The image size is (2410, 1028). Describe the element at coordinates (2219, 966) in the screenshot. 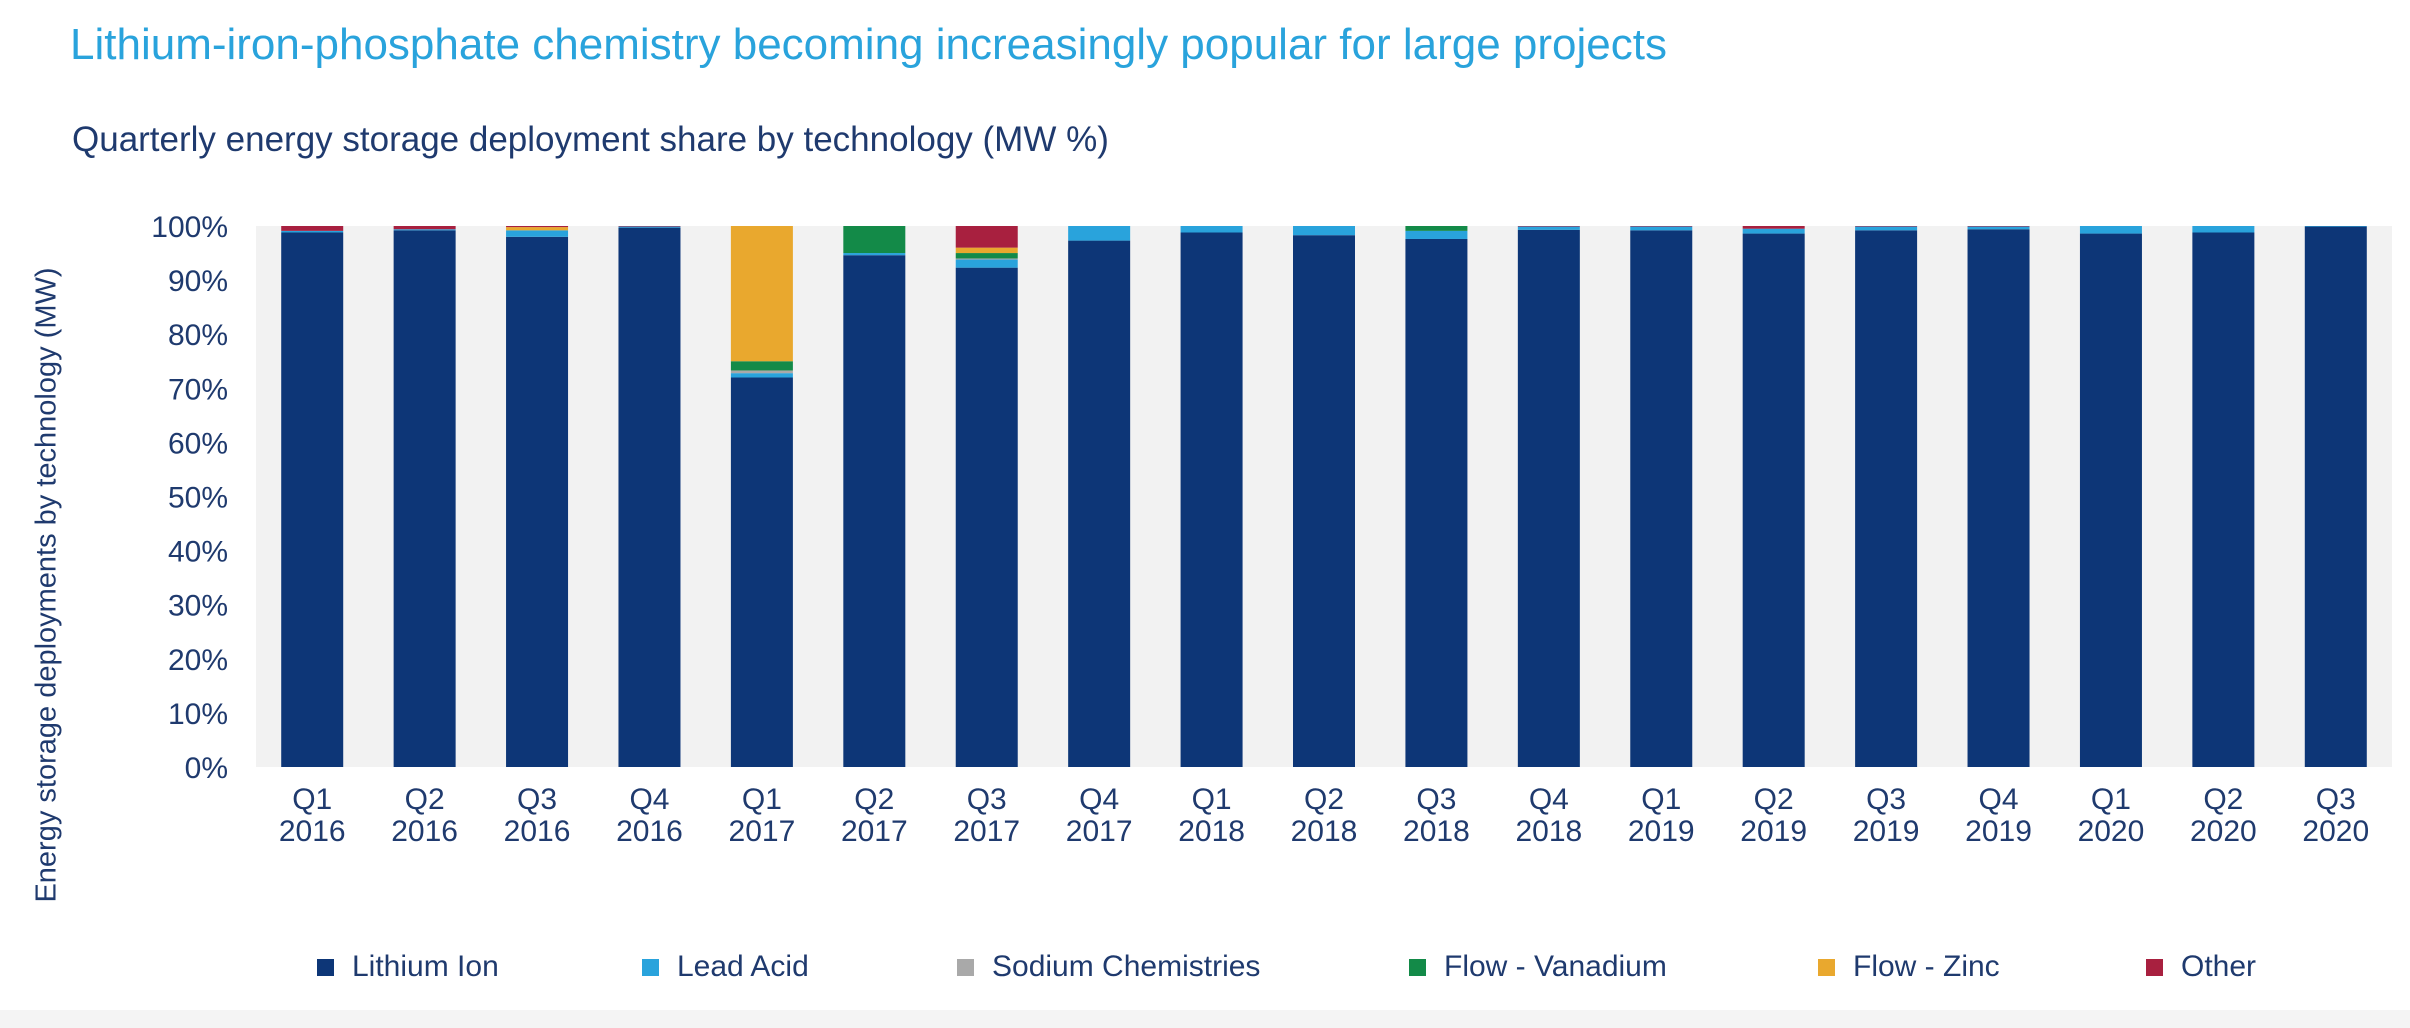

I see `legend-label: Other` at that location.